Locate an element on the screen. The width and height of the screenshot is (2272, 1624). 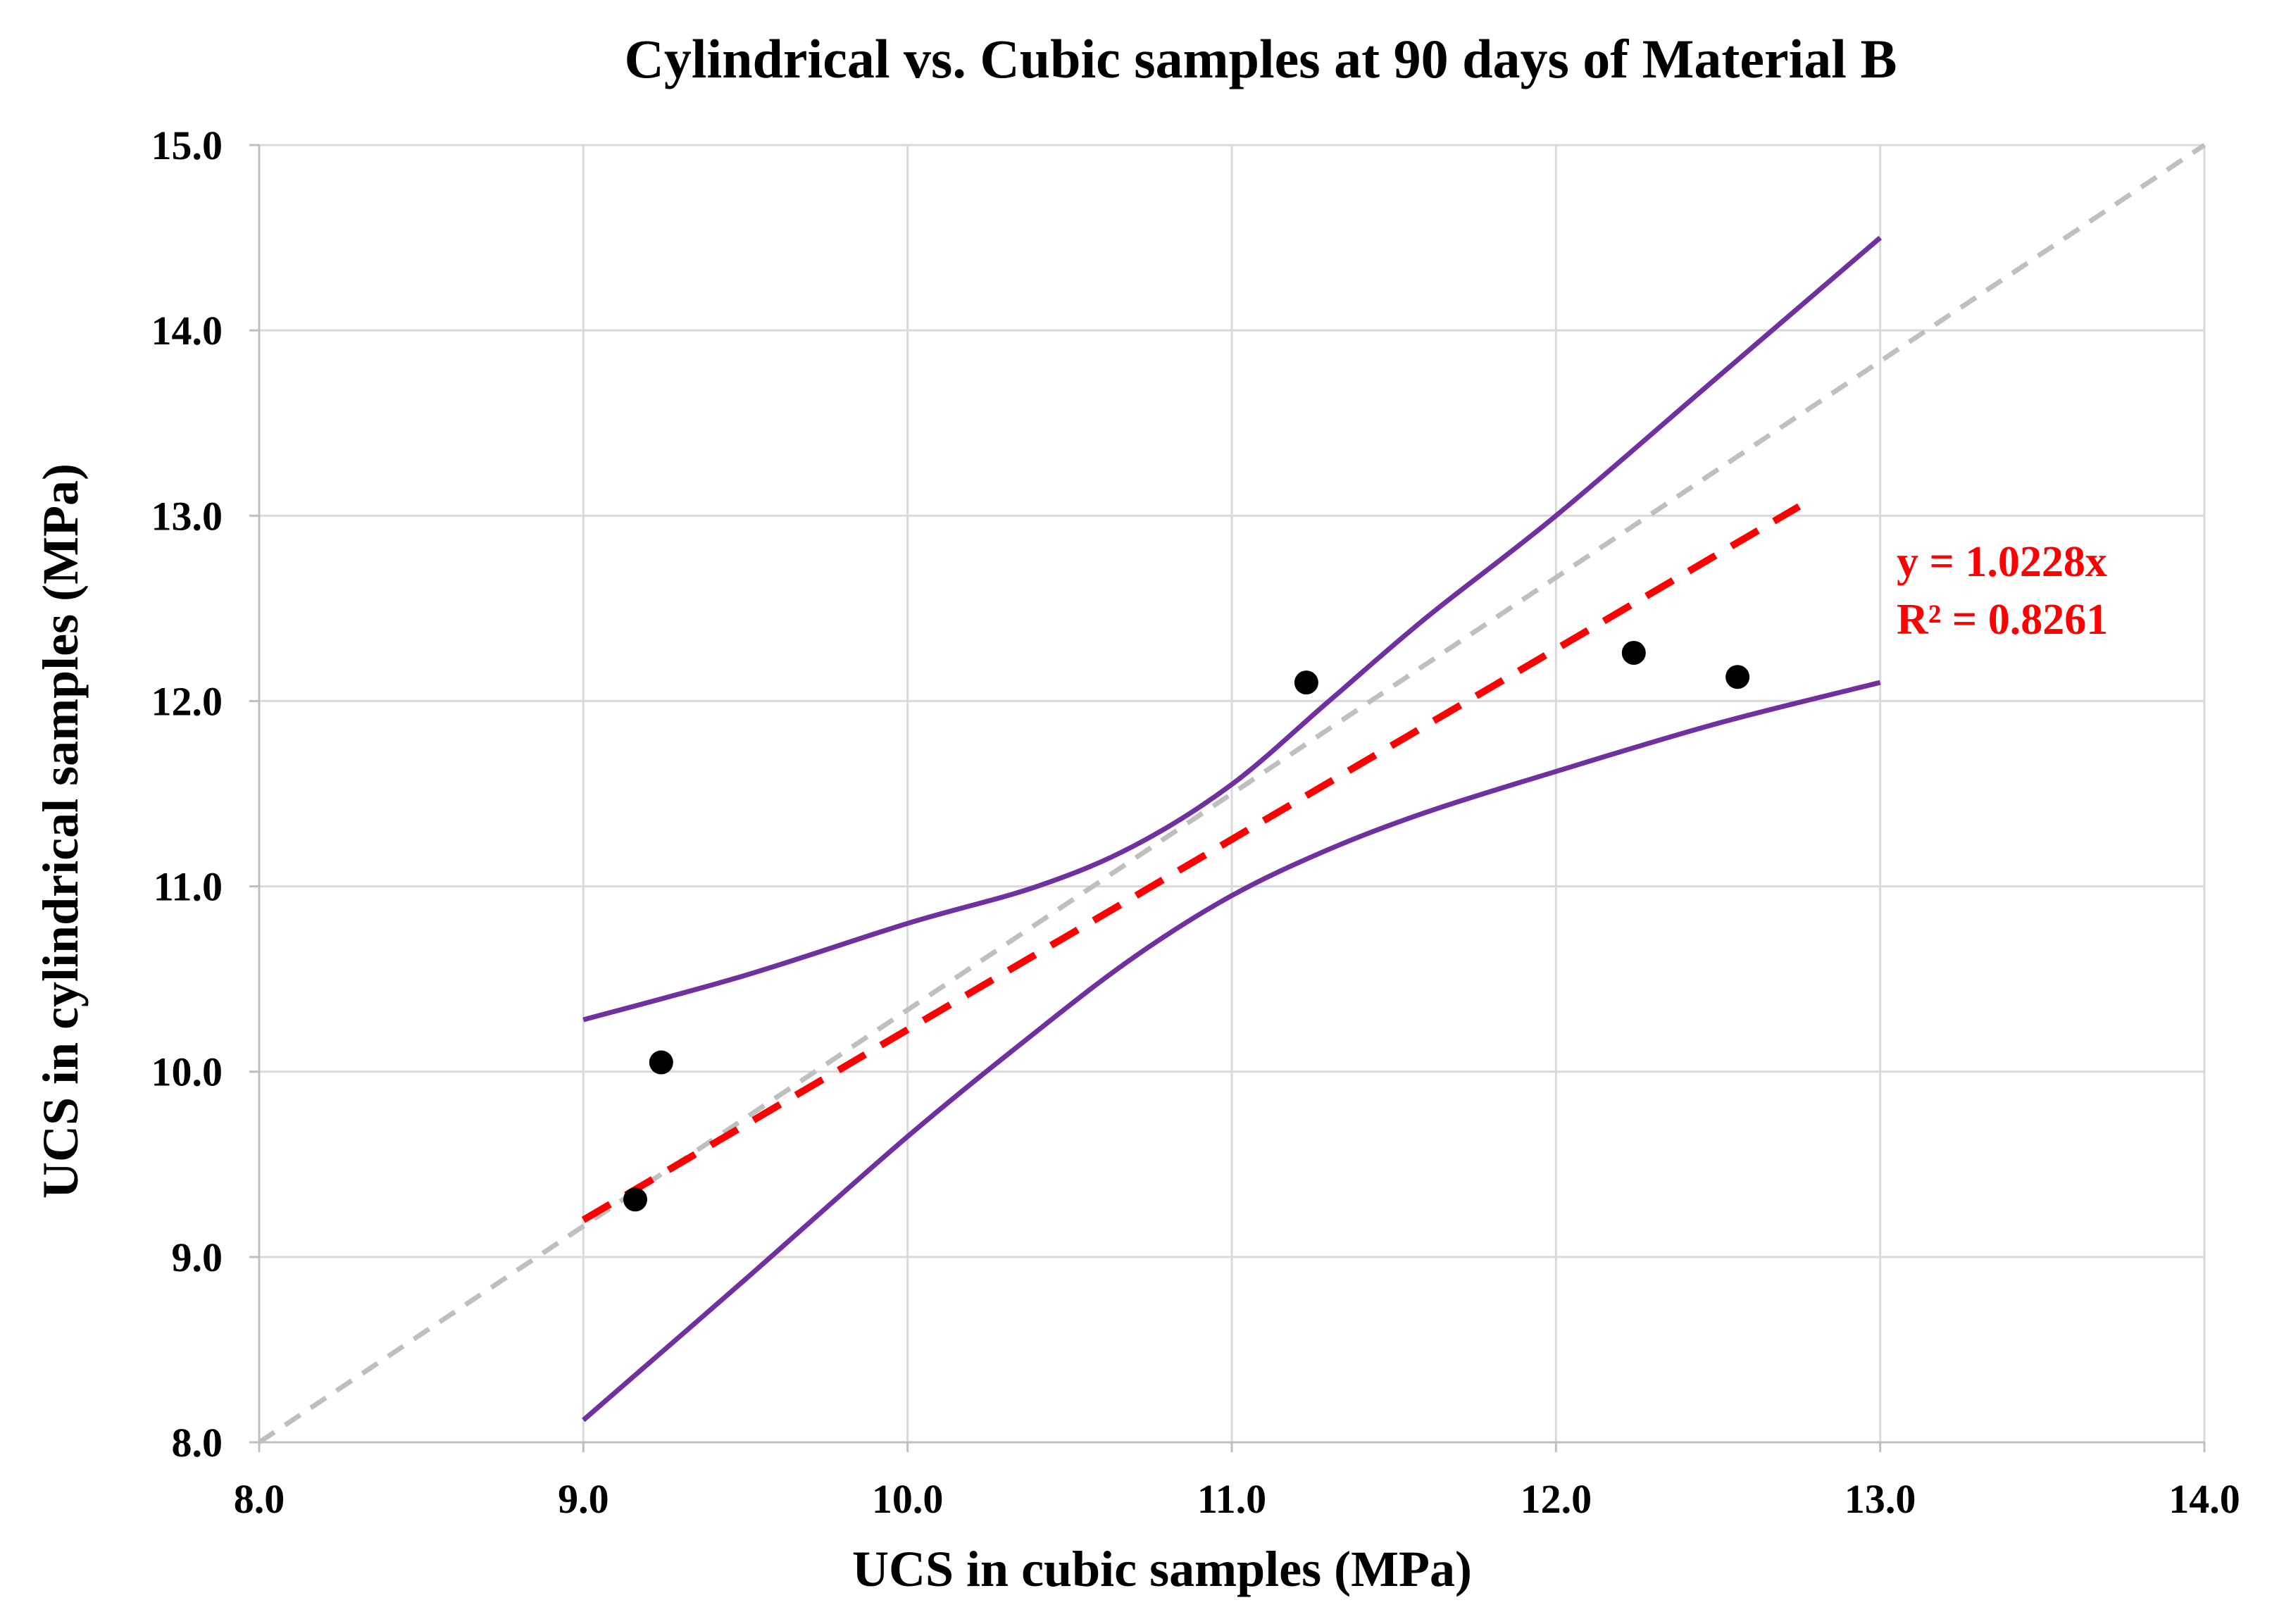
x-tick-label: 10.0 is located at coordinates (908, 1499).